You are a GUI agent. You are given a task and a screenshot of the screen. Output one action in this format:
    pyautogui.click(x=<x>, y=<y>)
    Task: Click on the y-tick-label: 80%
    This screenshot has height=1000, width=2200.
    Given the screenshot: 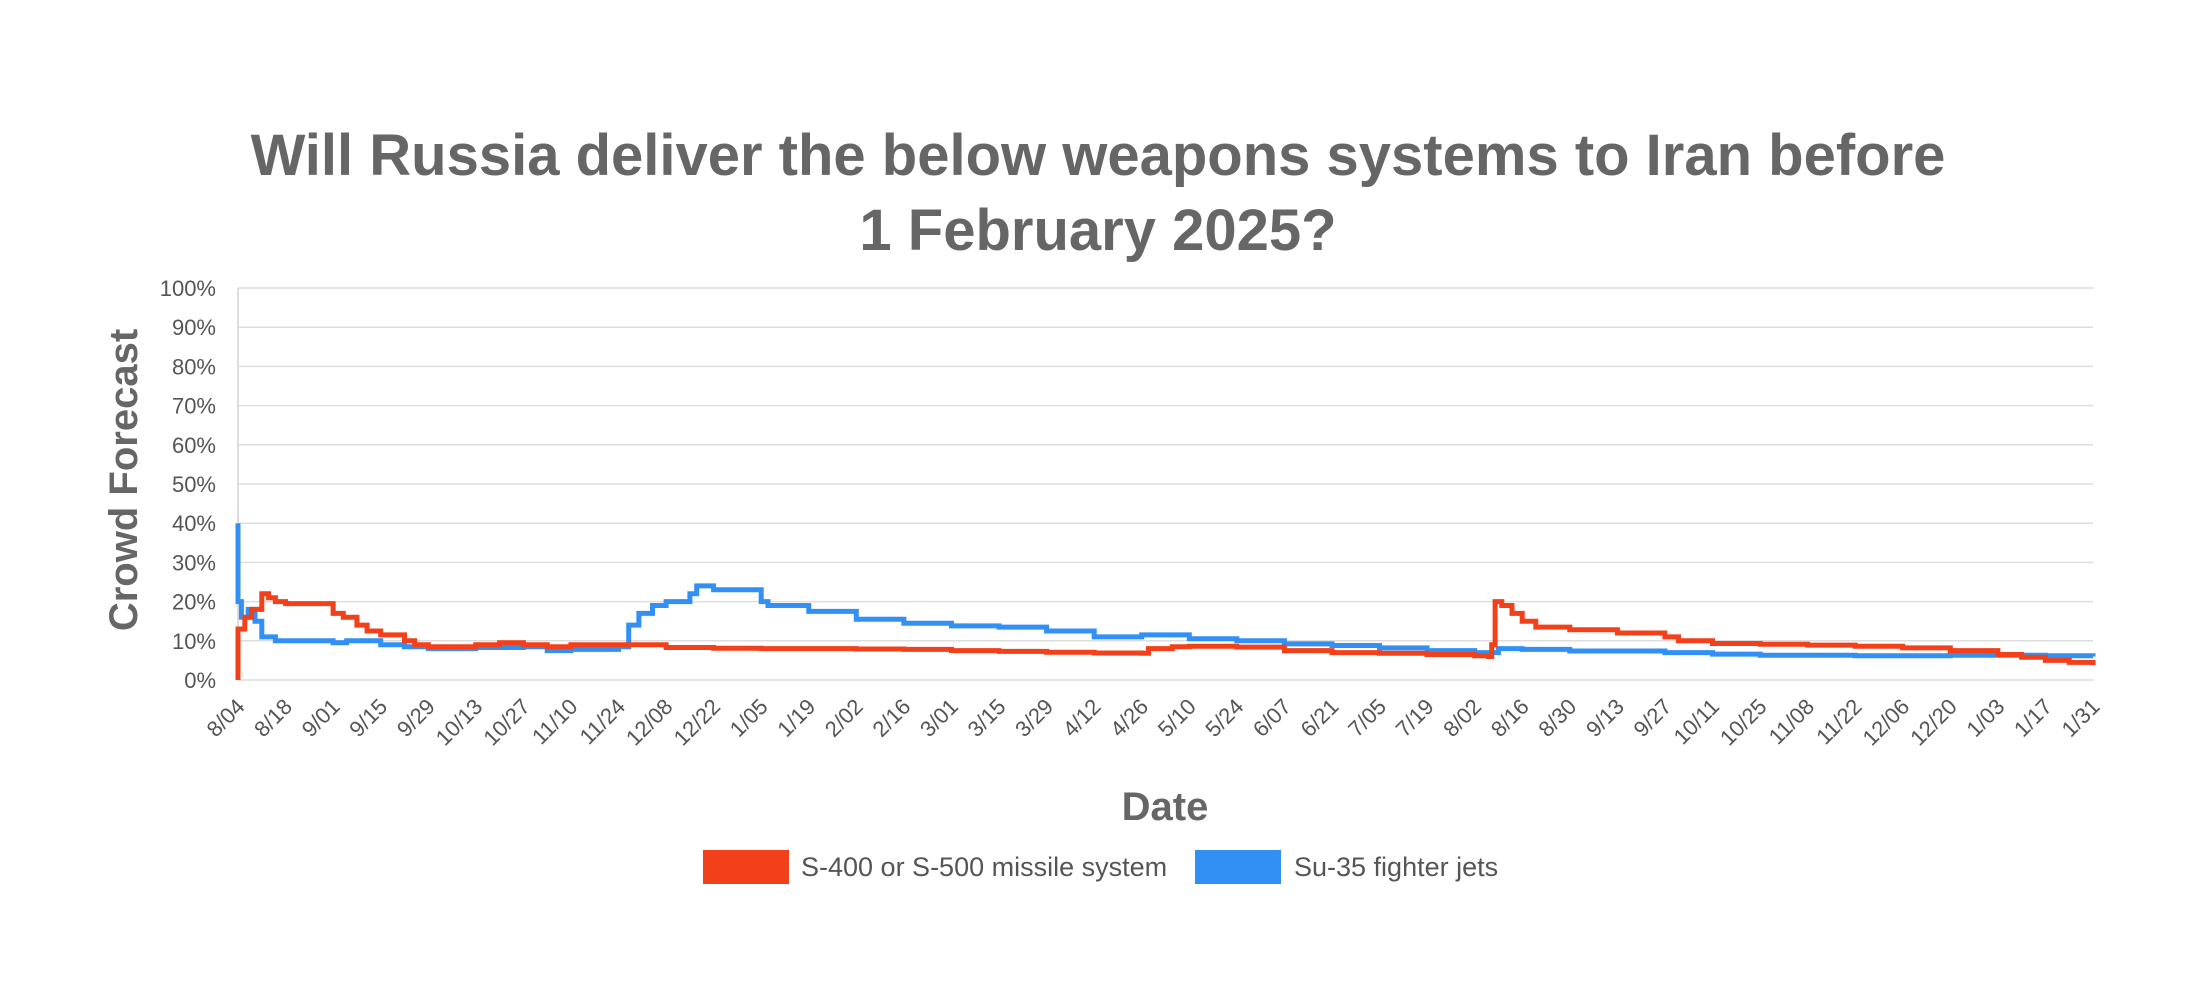 What is the action you would take?
    pyautogui.click(x=194, y=366)
    